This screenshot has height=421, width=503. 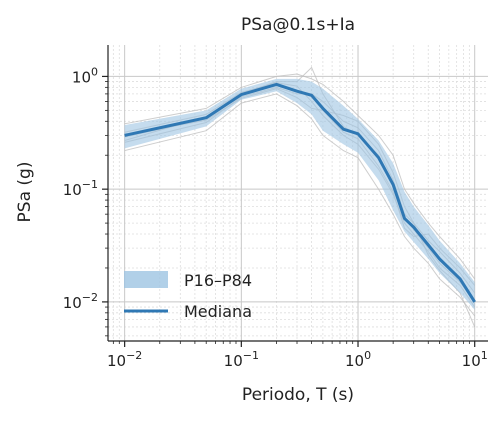 I want to click on chart-title: PSa@0.1s+Ia, so click(x=298, y=25).